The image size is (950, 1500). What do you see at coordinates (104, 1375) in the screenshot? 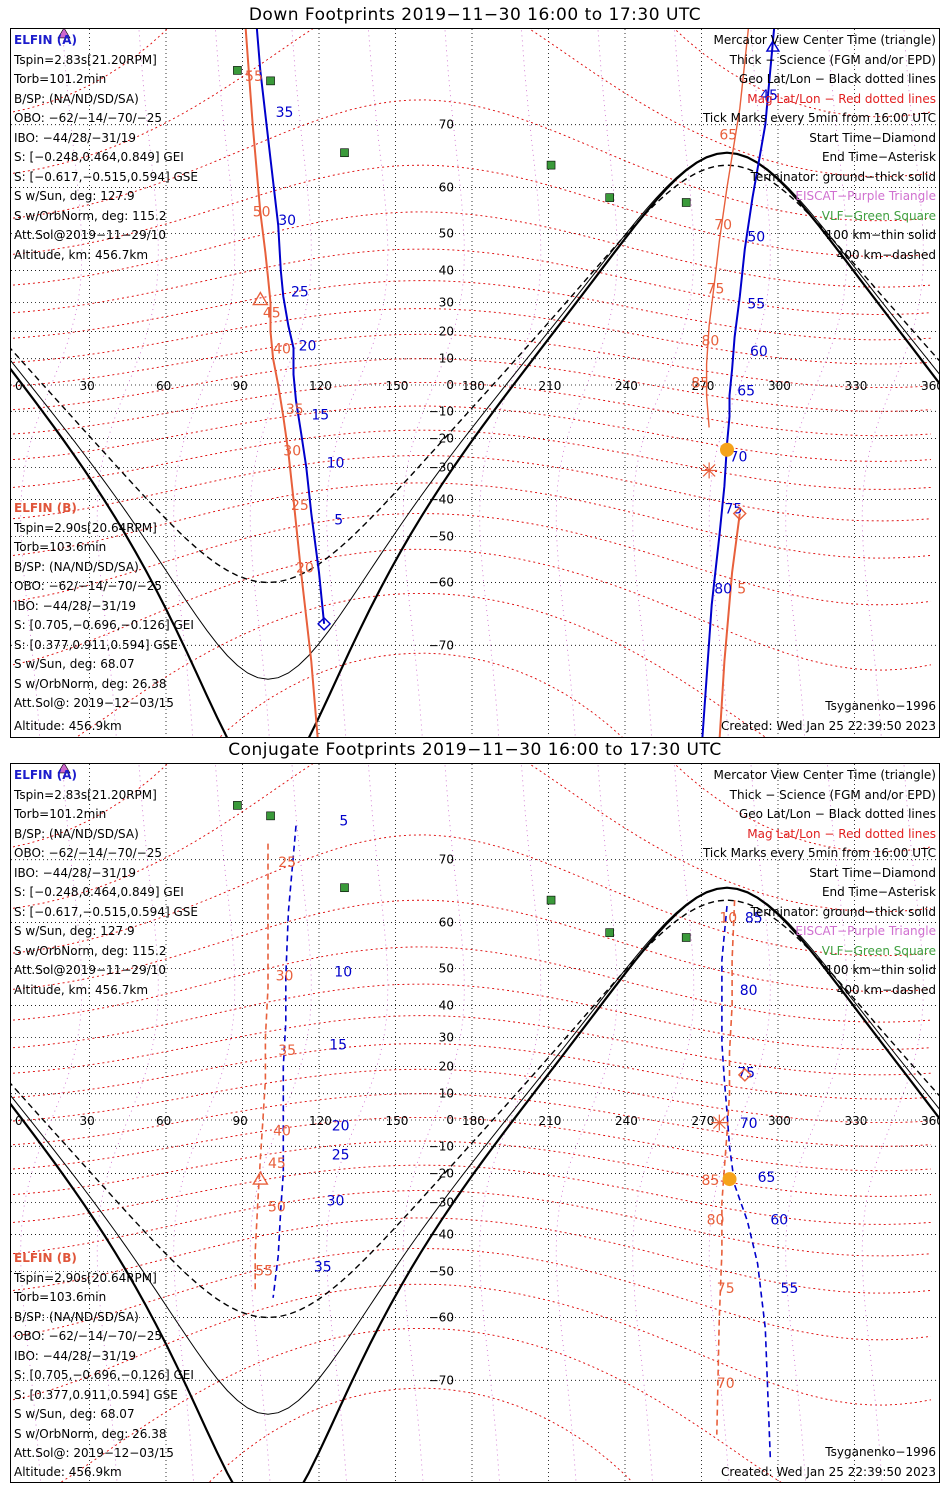
I see `elfin-b-gei: S: [0.705,−0.696,−0.126] GEI` at bounding box center [104, 1375].